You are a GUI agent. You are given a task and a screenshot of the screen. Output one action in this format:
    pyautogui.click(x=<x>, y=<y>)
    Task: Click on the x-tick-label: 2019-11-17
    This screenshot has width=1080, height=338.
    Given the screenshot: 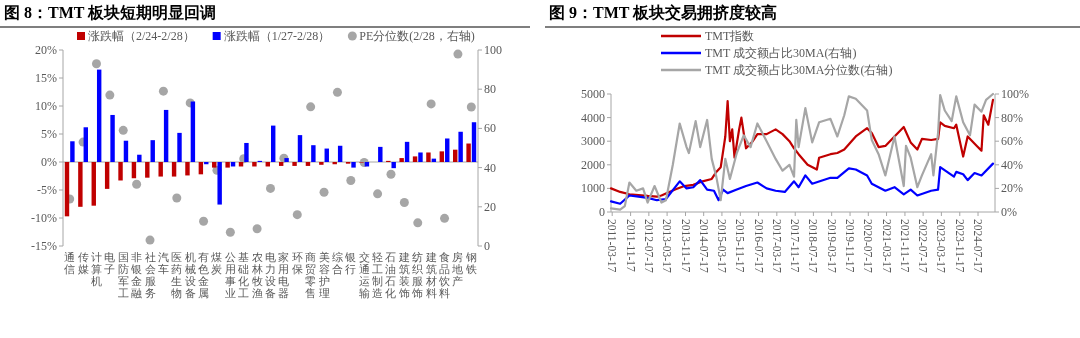 What is the action you would take?
    pyautogui.click(x=850, y=246)
    